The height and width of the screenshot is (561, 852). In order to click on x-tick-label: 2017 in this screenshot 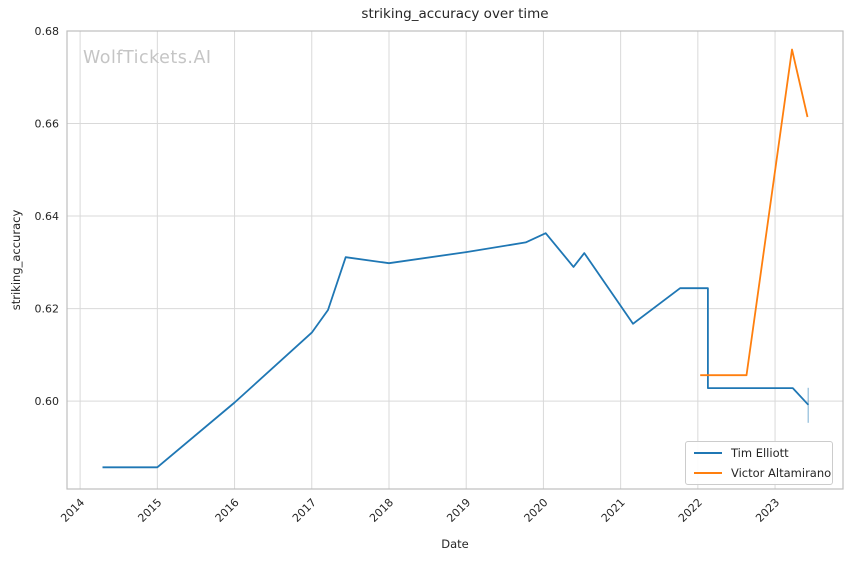, I will do `click(304, 510)`.